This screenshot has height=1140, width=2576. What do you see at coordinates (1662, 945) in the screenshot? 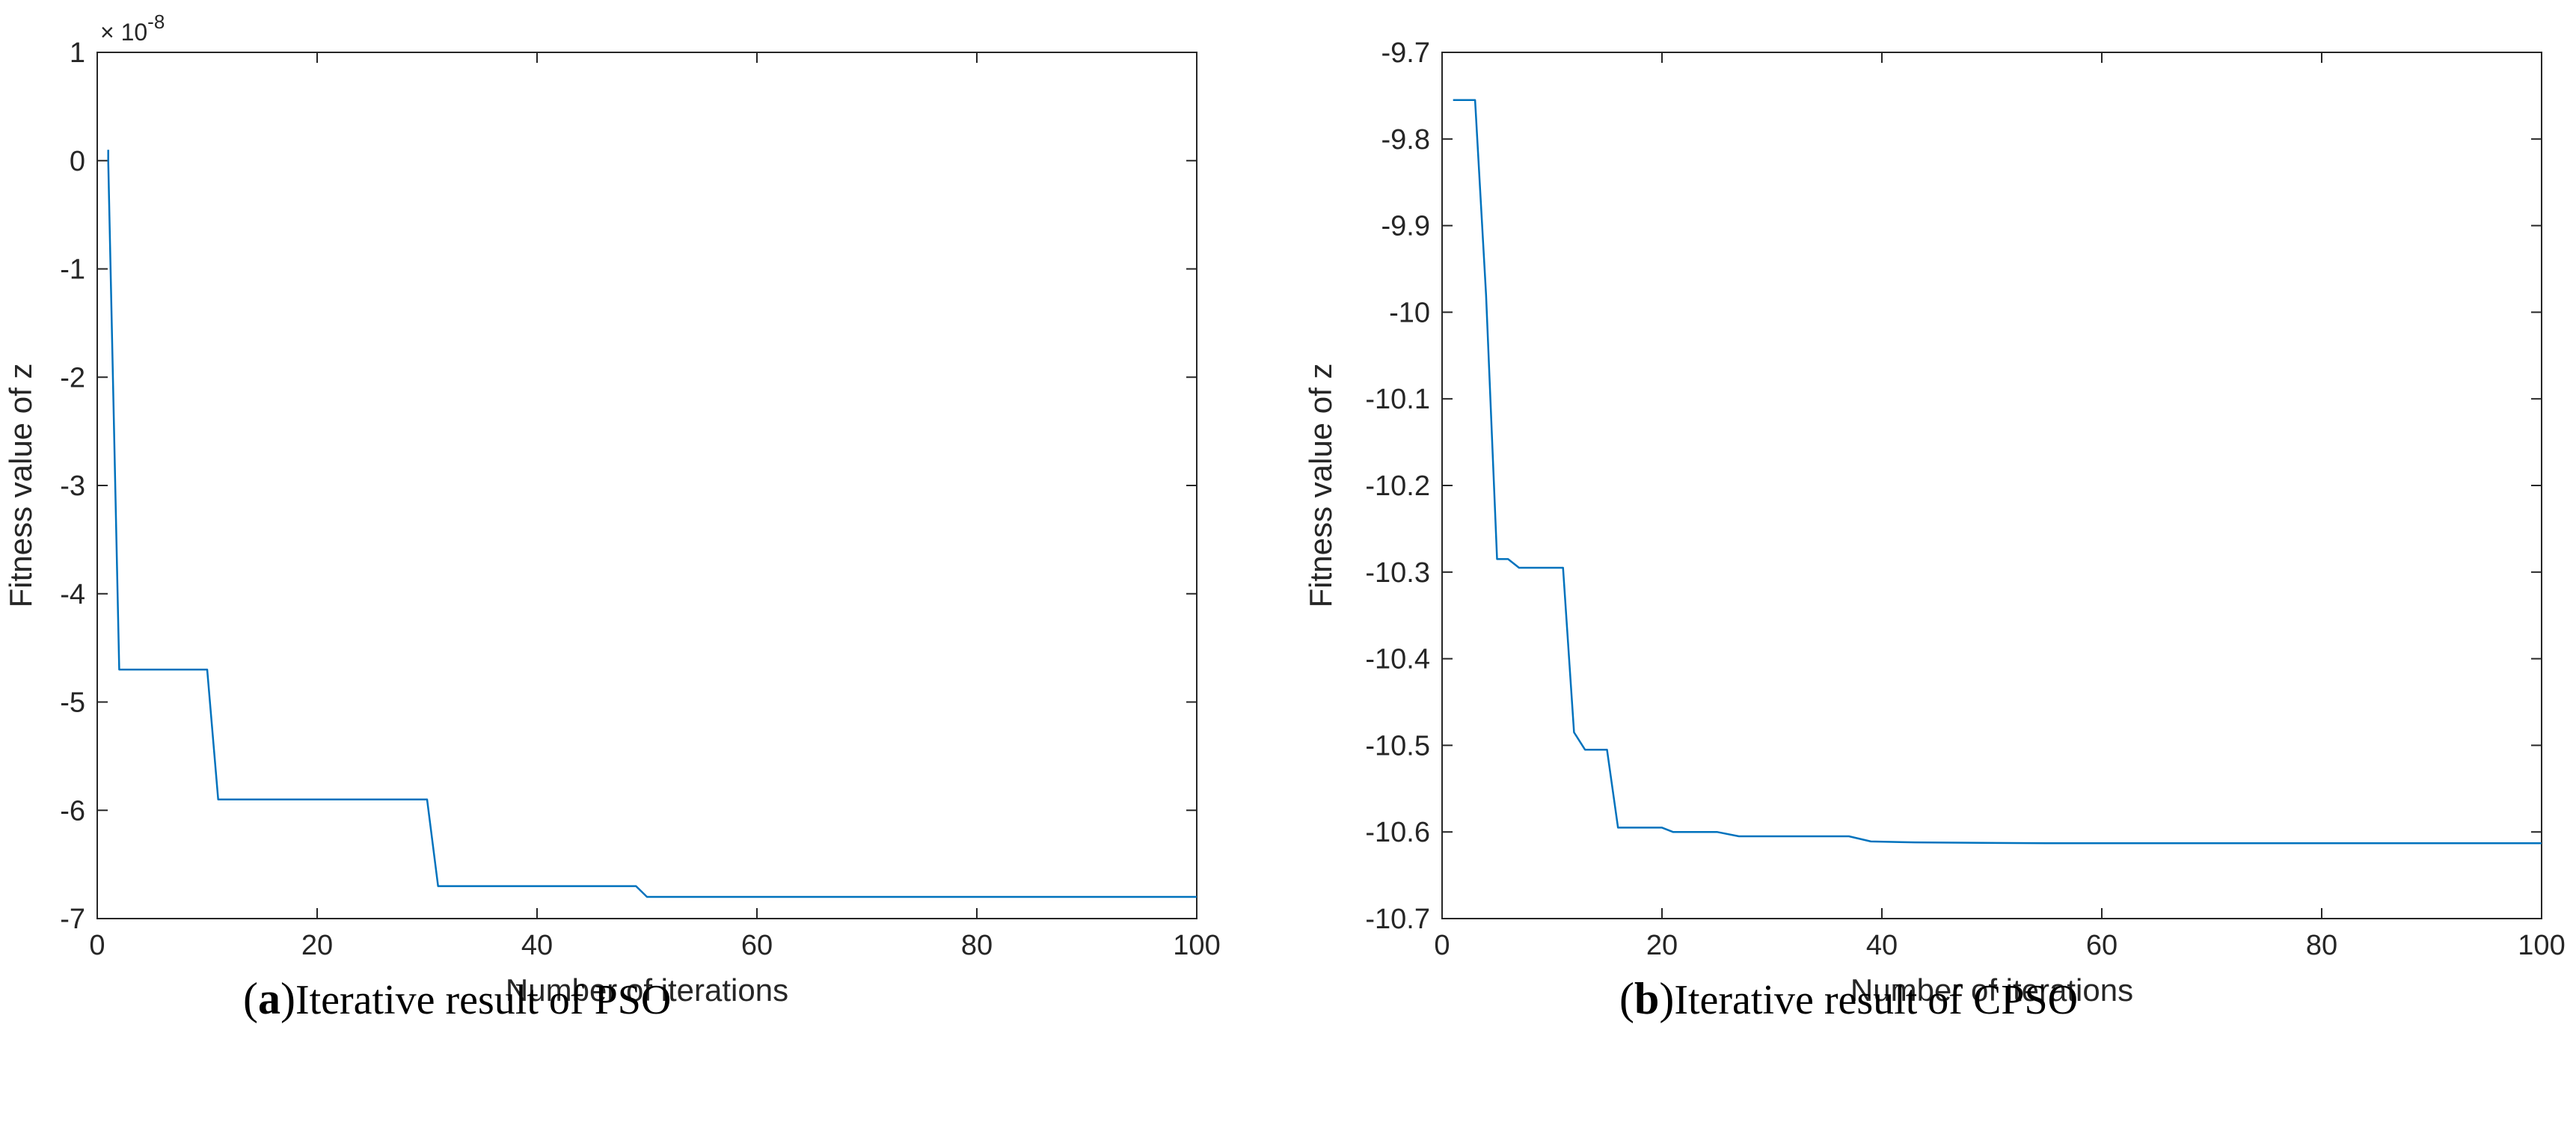
I see `x-tick-label-b-1: 20` at bounding box center [1662, 945].